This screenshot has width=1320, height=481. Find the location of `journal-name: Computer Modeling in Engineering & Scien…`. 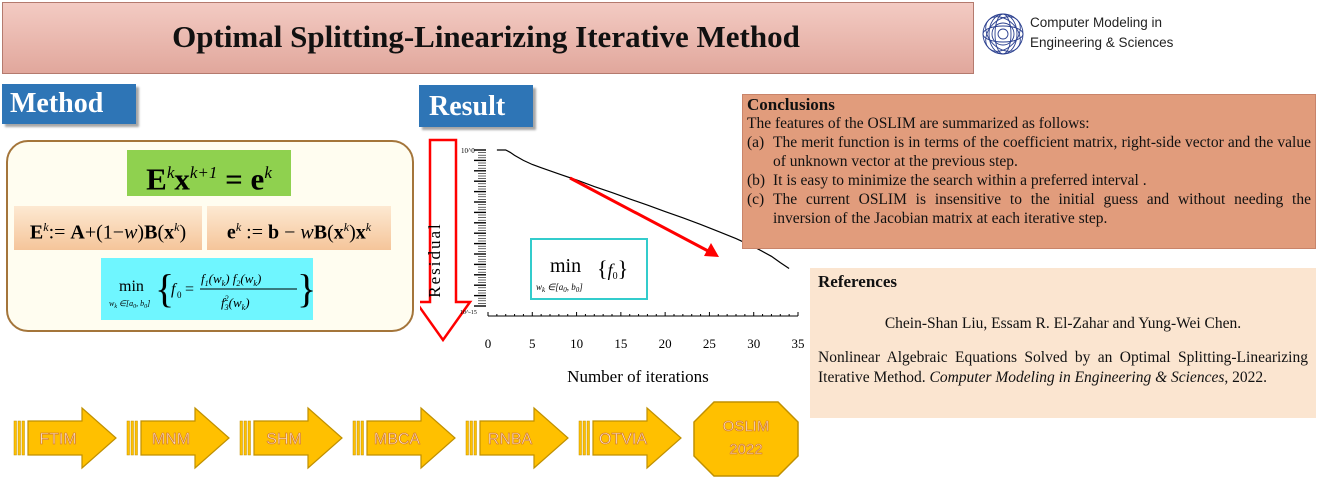

journal-name: Computer Modeling in Engineering & Scien… is located at coordinates (1105, 33).